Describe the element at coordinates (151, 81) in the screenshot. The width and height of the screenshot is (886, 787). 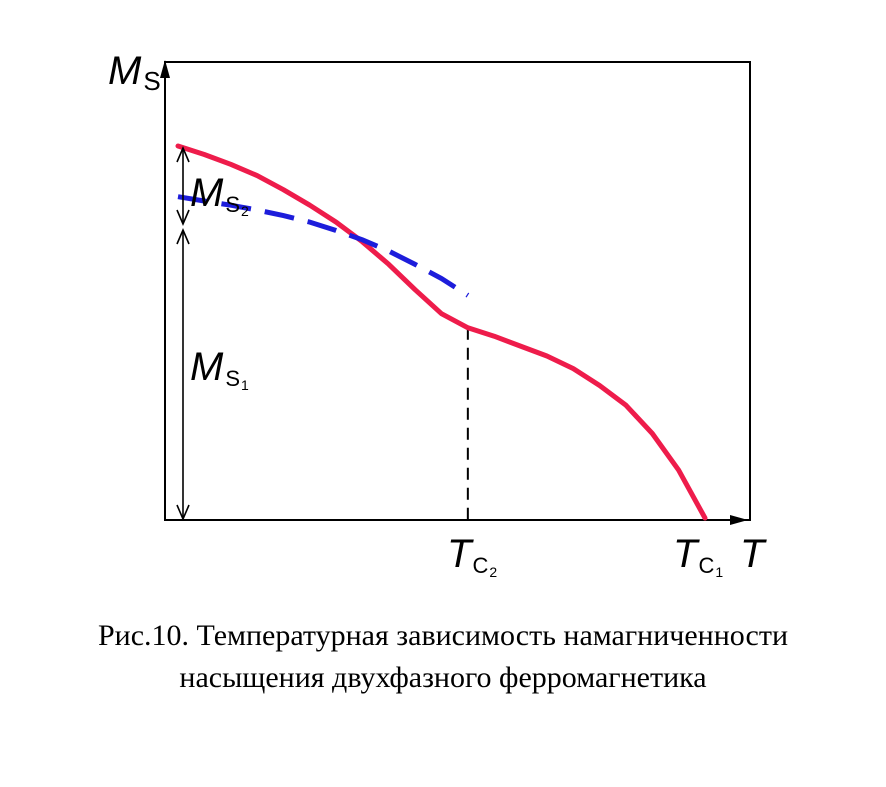
I see `y-axis-label-sub: S` at that location.